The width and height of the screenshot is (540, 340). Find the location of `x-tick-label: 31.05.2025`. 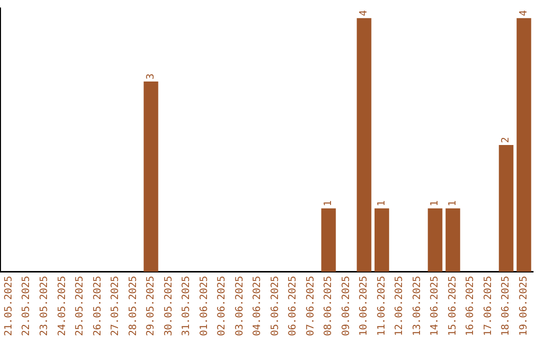

x-tick-label: 31.05.2025 is located at coordinates (186, 306).